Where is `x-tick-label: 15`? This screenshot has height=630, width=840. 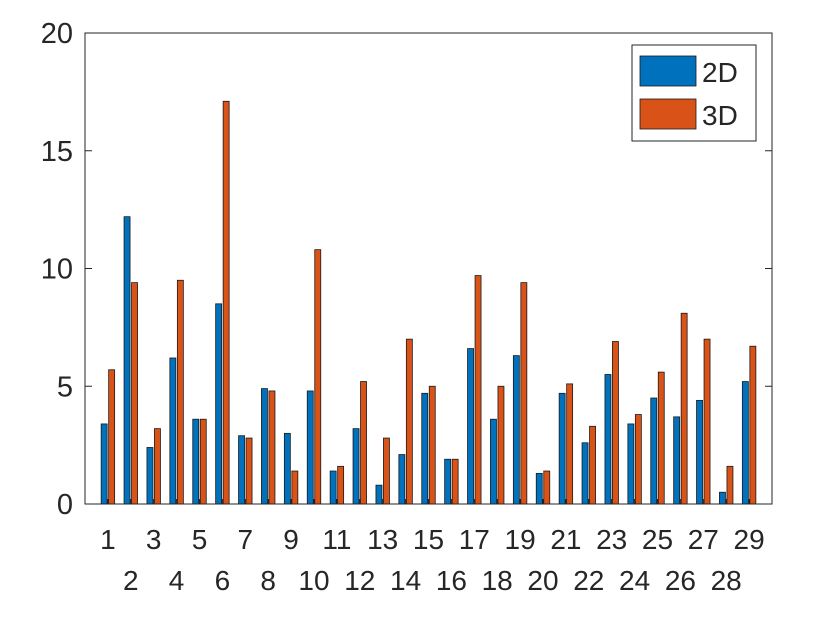 x-tick-label: 15 is located at coordinates (428, 539).